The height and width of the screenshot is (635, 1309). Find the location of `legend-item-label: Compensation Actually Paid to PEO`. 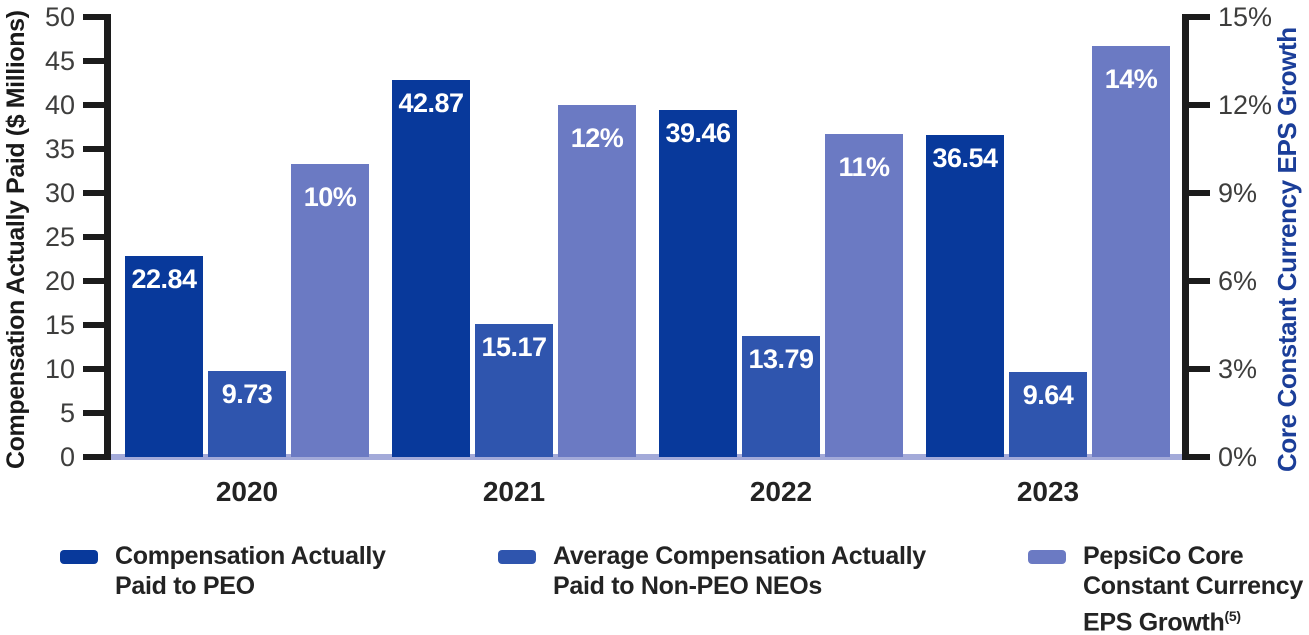

legend-item-label: Compensation Actually Paid to PEO is located at coordinates (250, 571).